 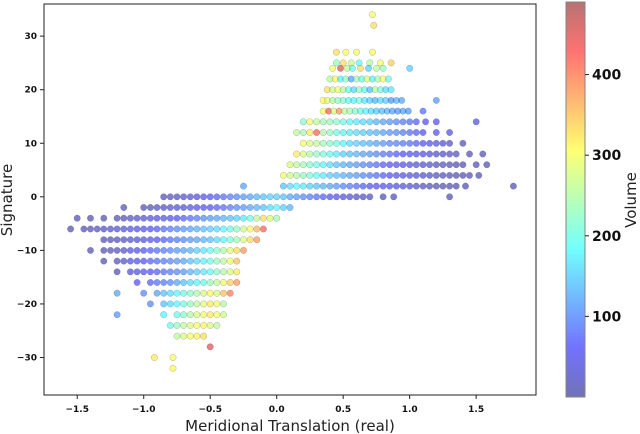 I want to click on y-tick-label: 20, so click(x=30, y=91).